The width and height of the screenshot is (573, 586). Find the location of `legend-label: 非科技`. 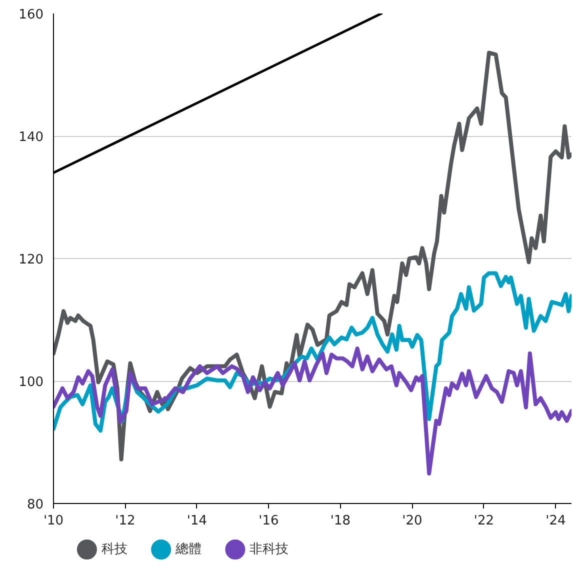

legend-label: 非科技 is located at coordinates (269, 549).